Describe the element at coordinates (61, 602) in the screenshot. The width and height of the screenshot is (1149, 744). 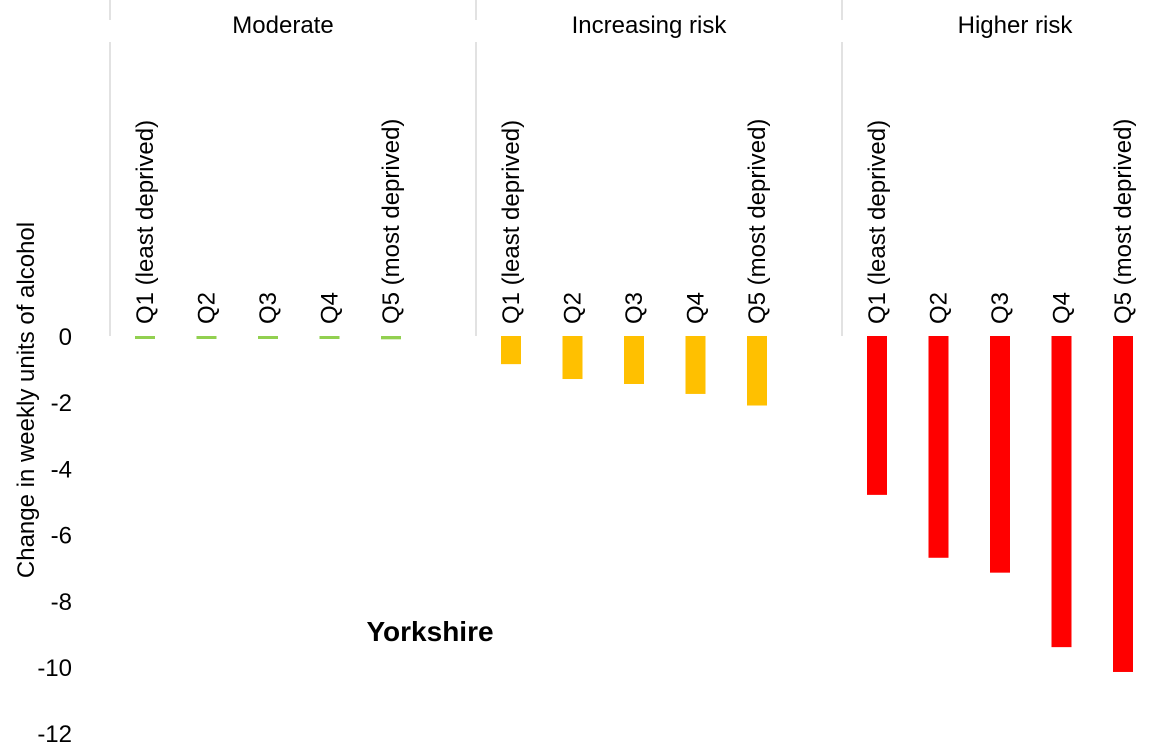
I see `y-tick-label: -8` at that location.